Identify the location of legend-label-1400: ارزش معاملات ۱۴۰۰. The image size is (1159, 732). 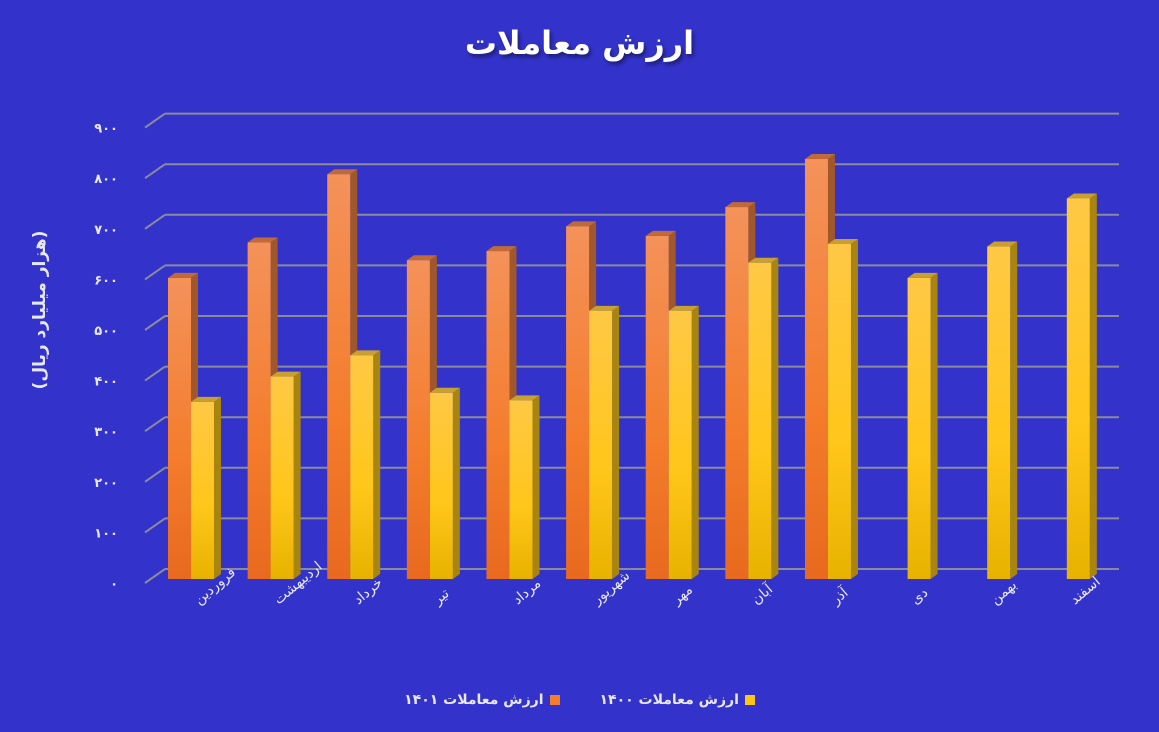
(669, 700).